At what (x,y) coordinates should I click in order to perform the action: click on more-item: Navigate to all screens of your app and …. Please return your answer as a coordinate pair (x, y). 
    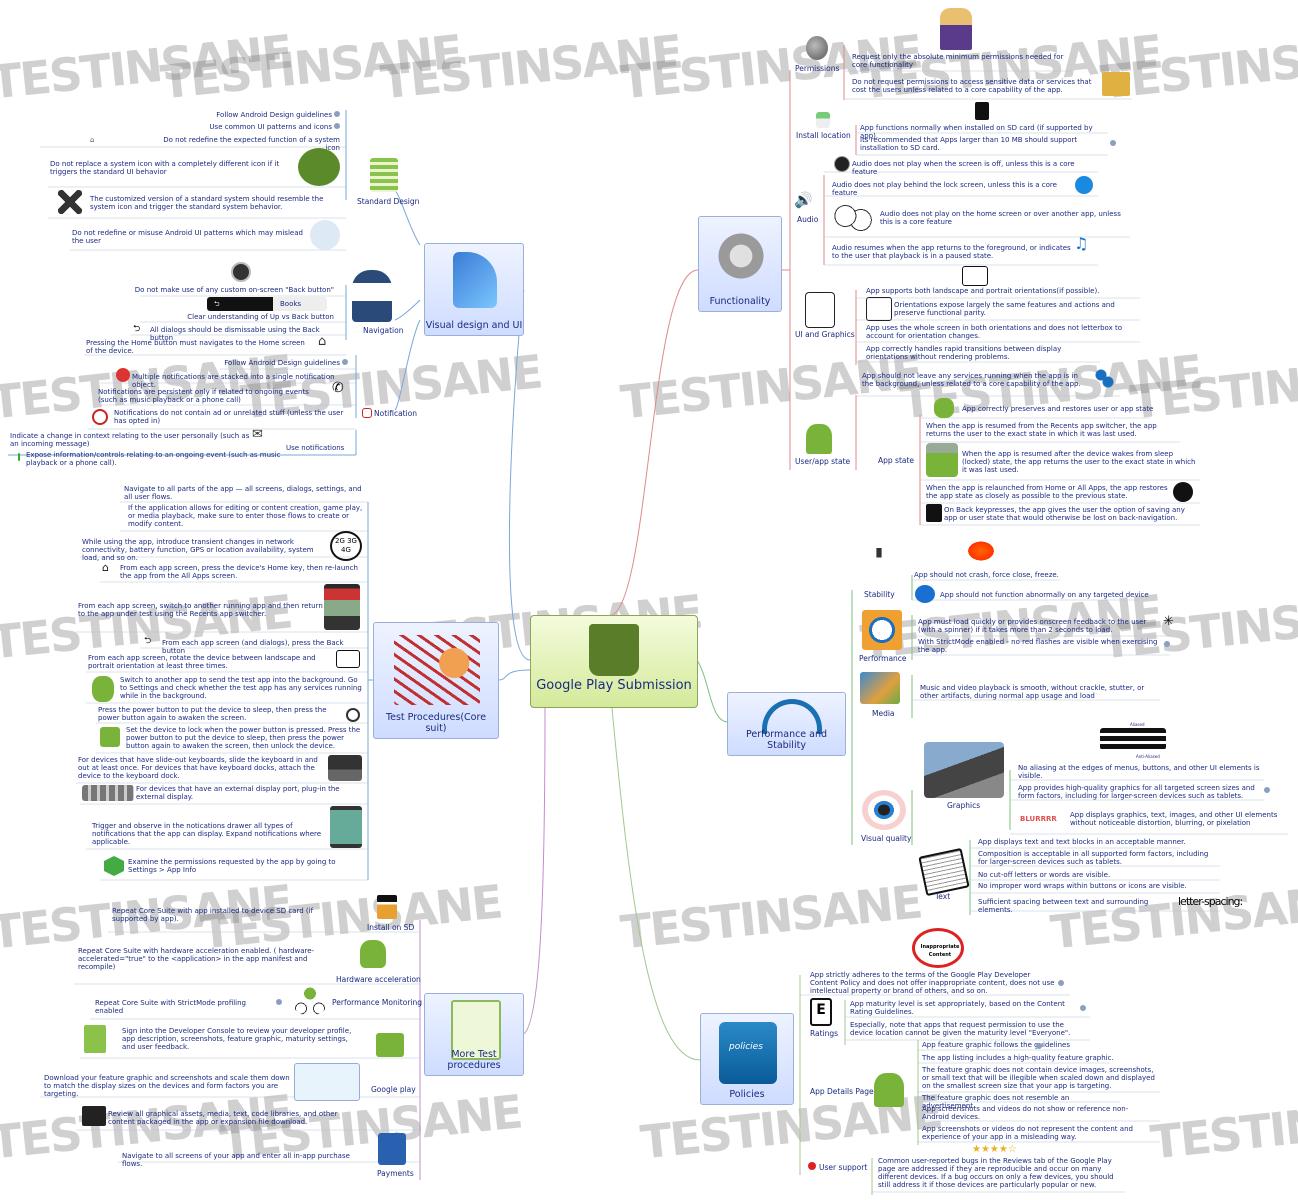
    Looking at the image, I should click on (236, 1160).